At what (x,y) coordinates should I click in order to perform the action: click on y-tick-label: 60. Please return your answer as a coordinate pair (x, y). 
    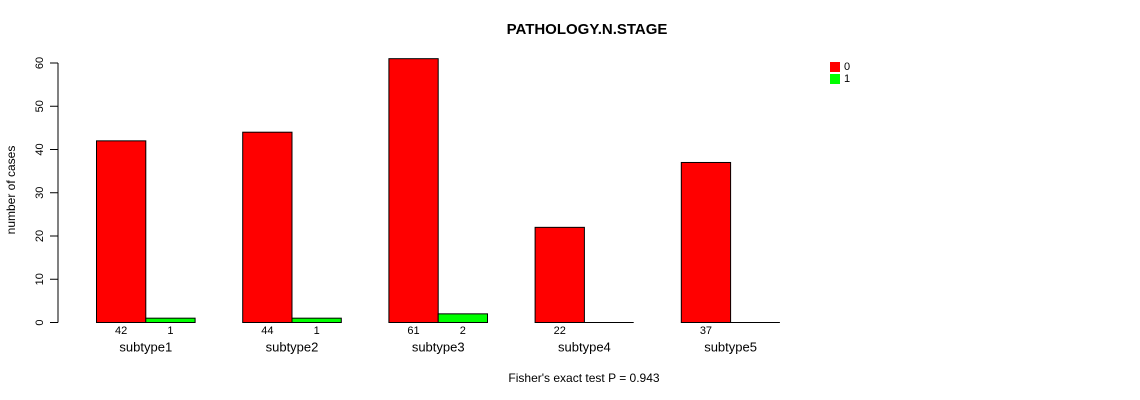
    Looking at the image, I should click on (40, 63).